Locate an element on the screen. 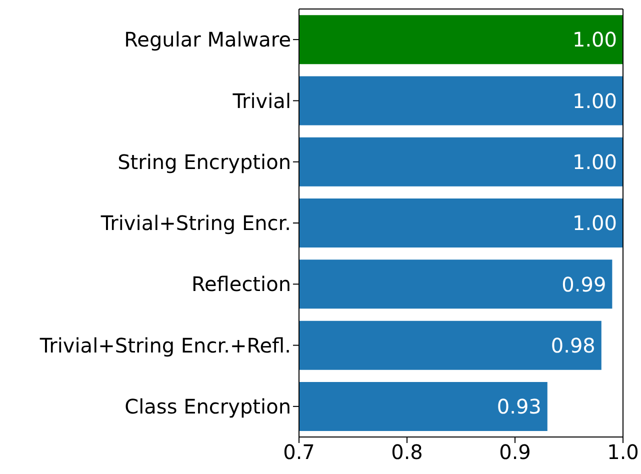 This screenshot has height=474, width=641. y-tick-label: Trivial+String Encr. is located at coordinates (195, 223).